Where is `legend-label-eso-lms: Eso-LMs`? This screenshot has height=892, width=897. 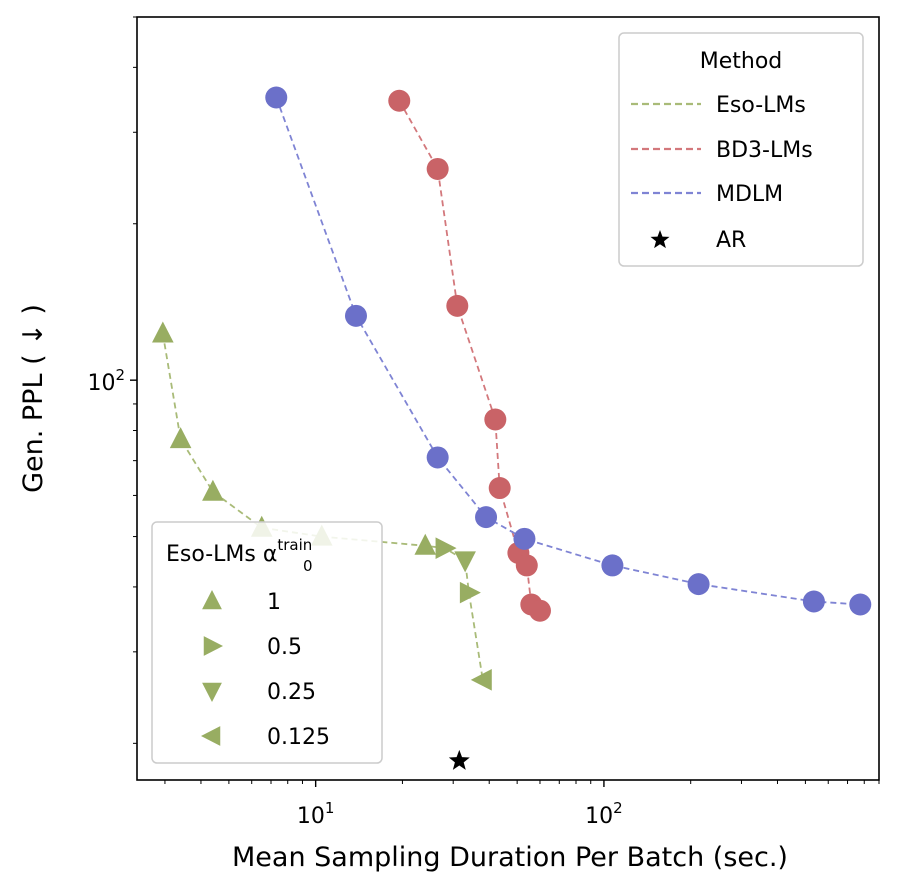
legend-label-eso-lms: Eso-LMs is located at coordinates (761, 105).